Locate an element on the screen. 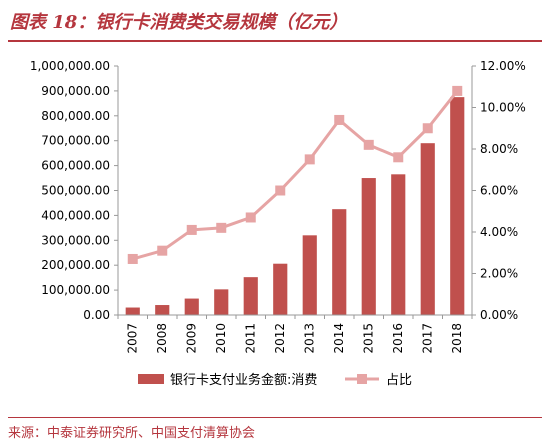 The width and height of the screenshot is (550, 446). line-point-2016 is located at coordinates (398, 157).